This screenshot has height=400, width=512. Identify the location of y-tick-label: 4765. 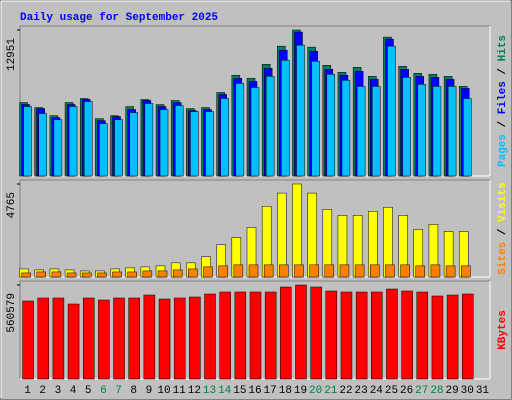
(12, 205).